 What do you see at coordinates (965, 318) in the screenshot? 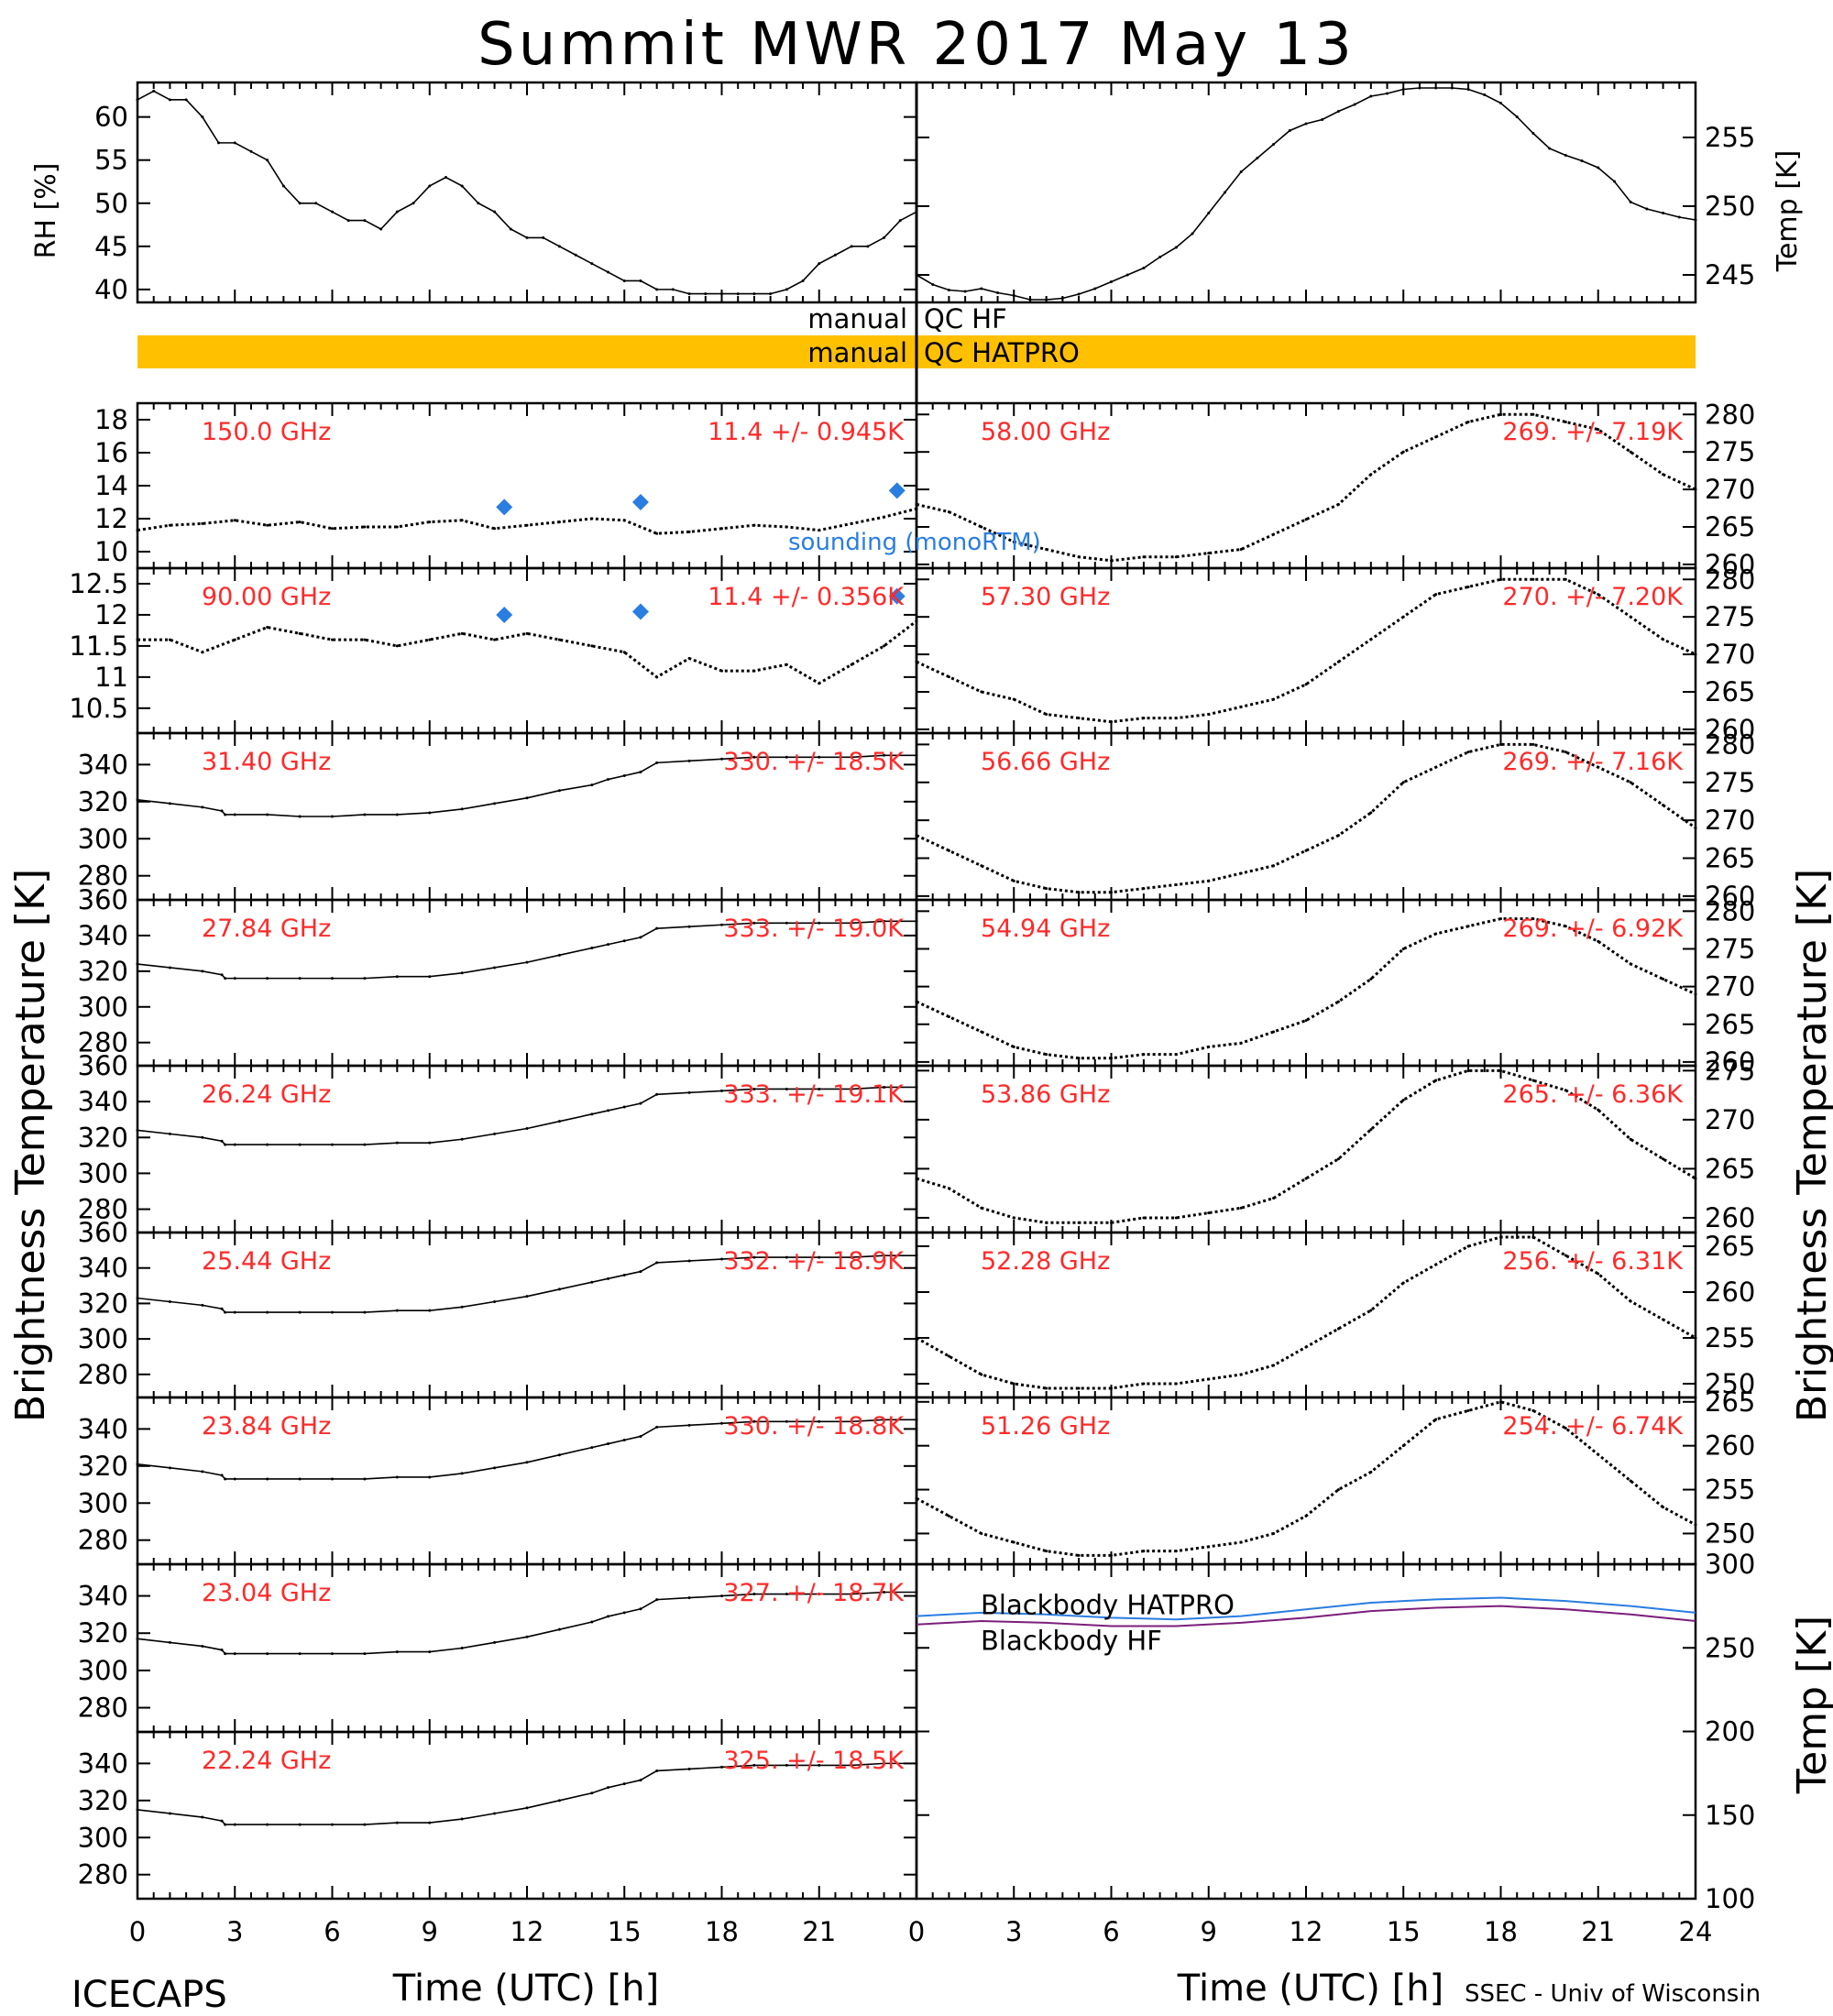
I see `qc-hf-label-right: QC HF` at bounding box center [965, 318].